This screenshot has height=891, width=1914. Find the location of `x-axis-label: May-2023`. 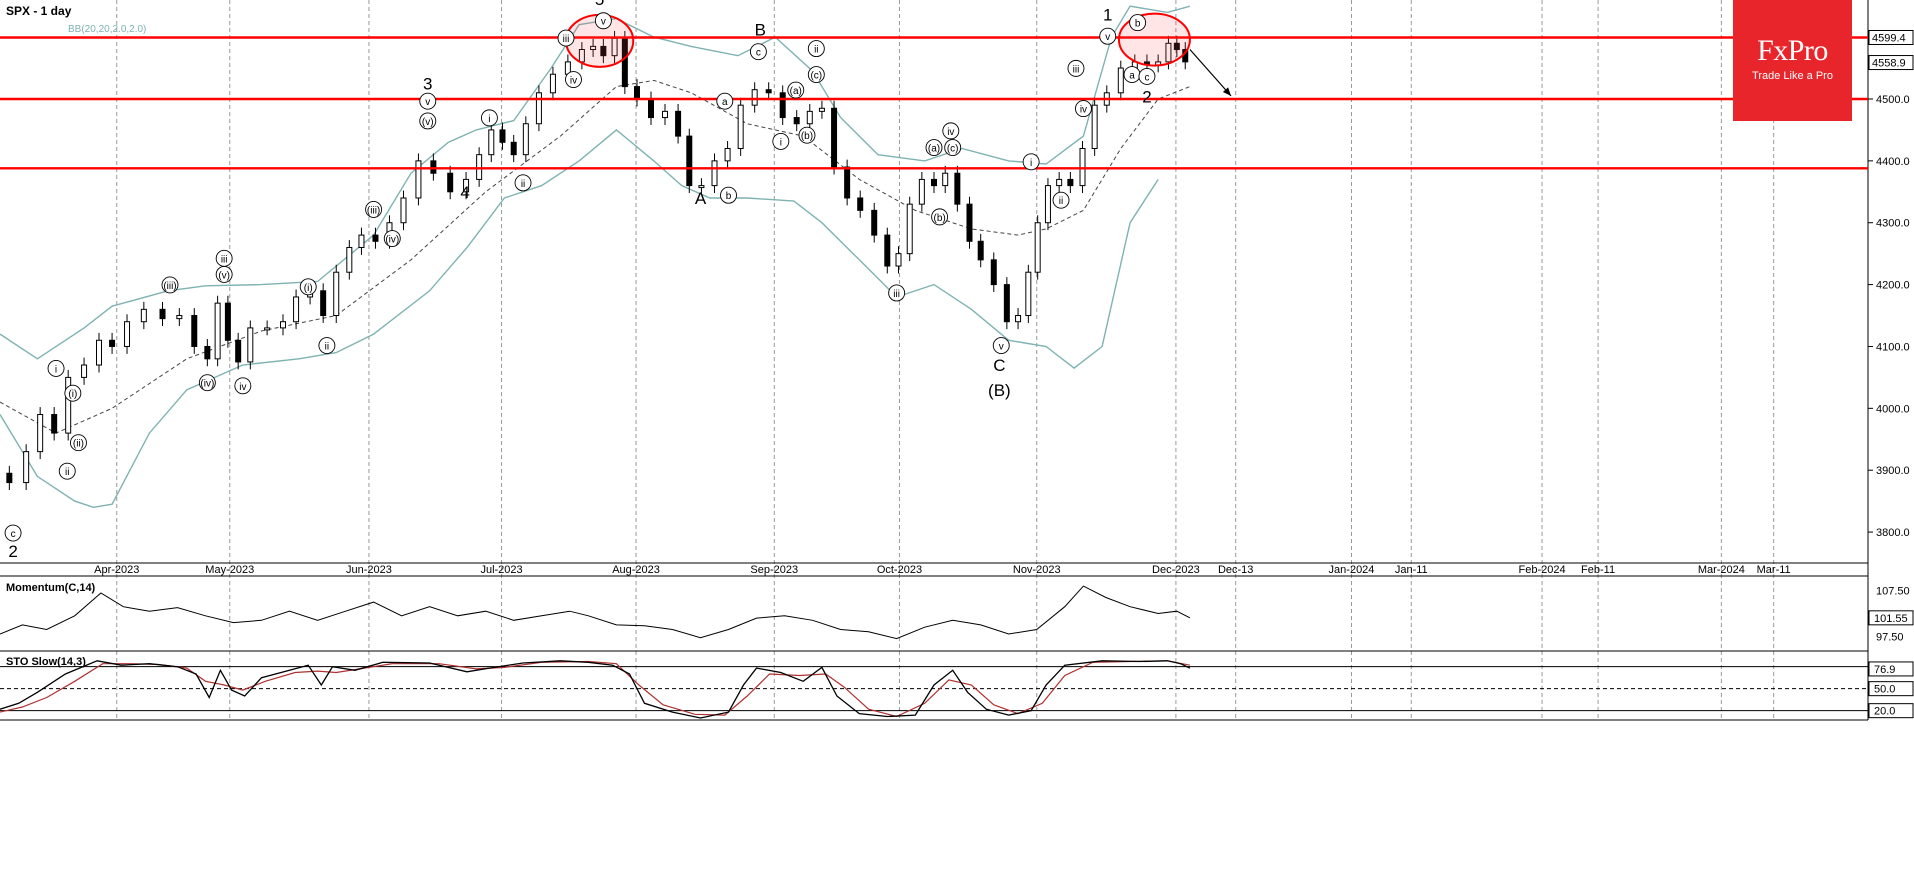

x-axis-label: May-2023 is located at coordinates (229, 570).